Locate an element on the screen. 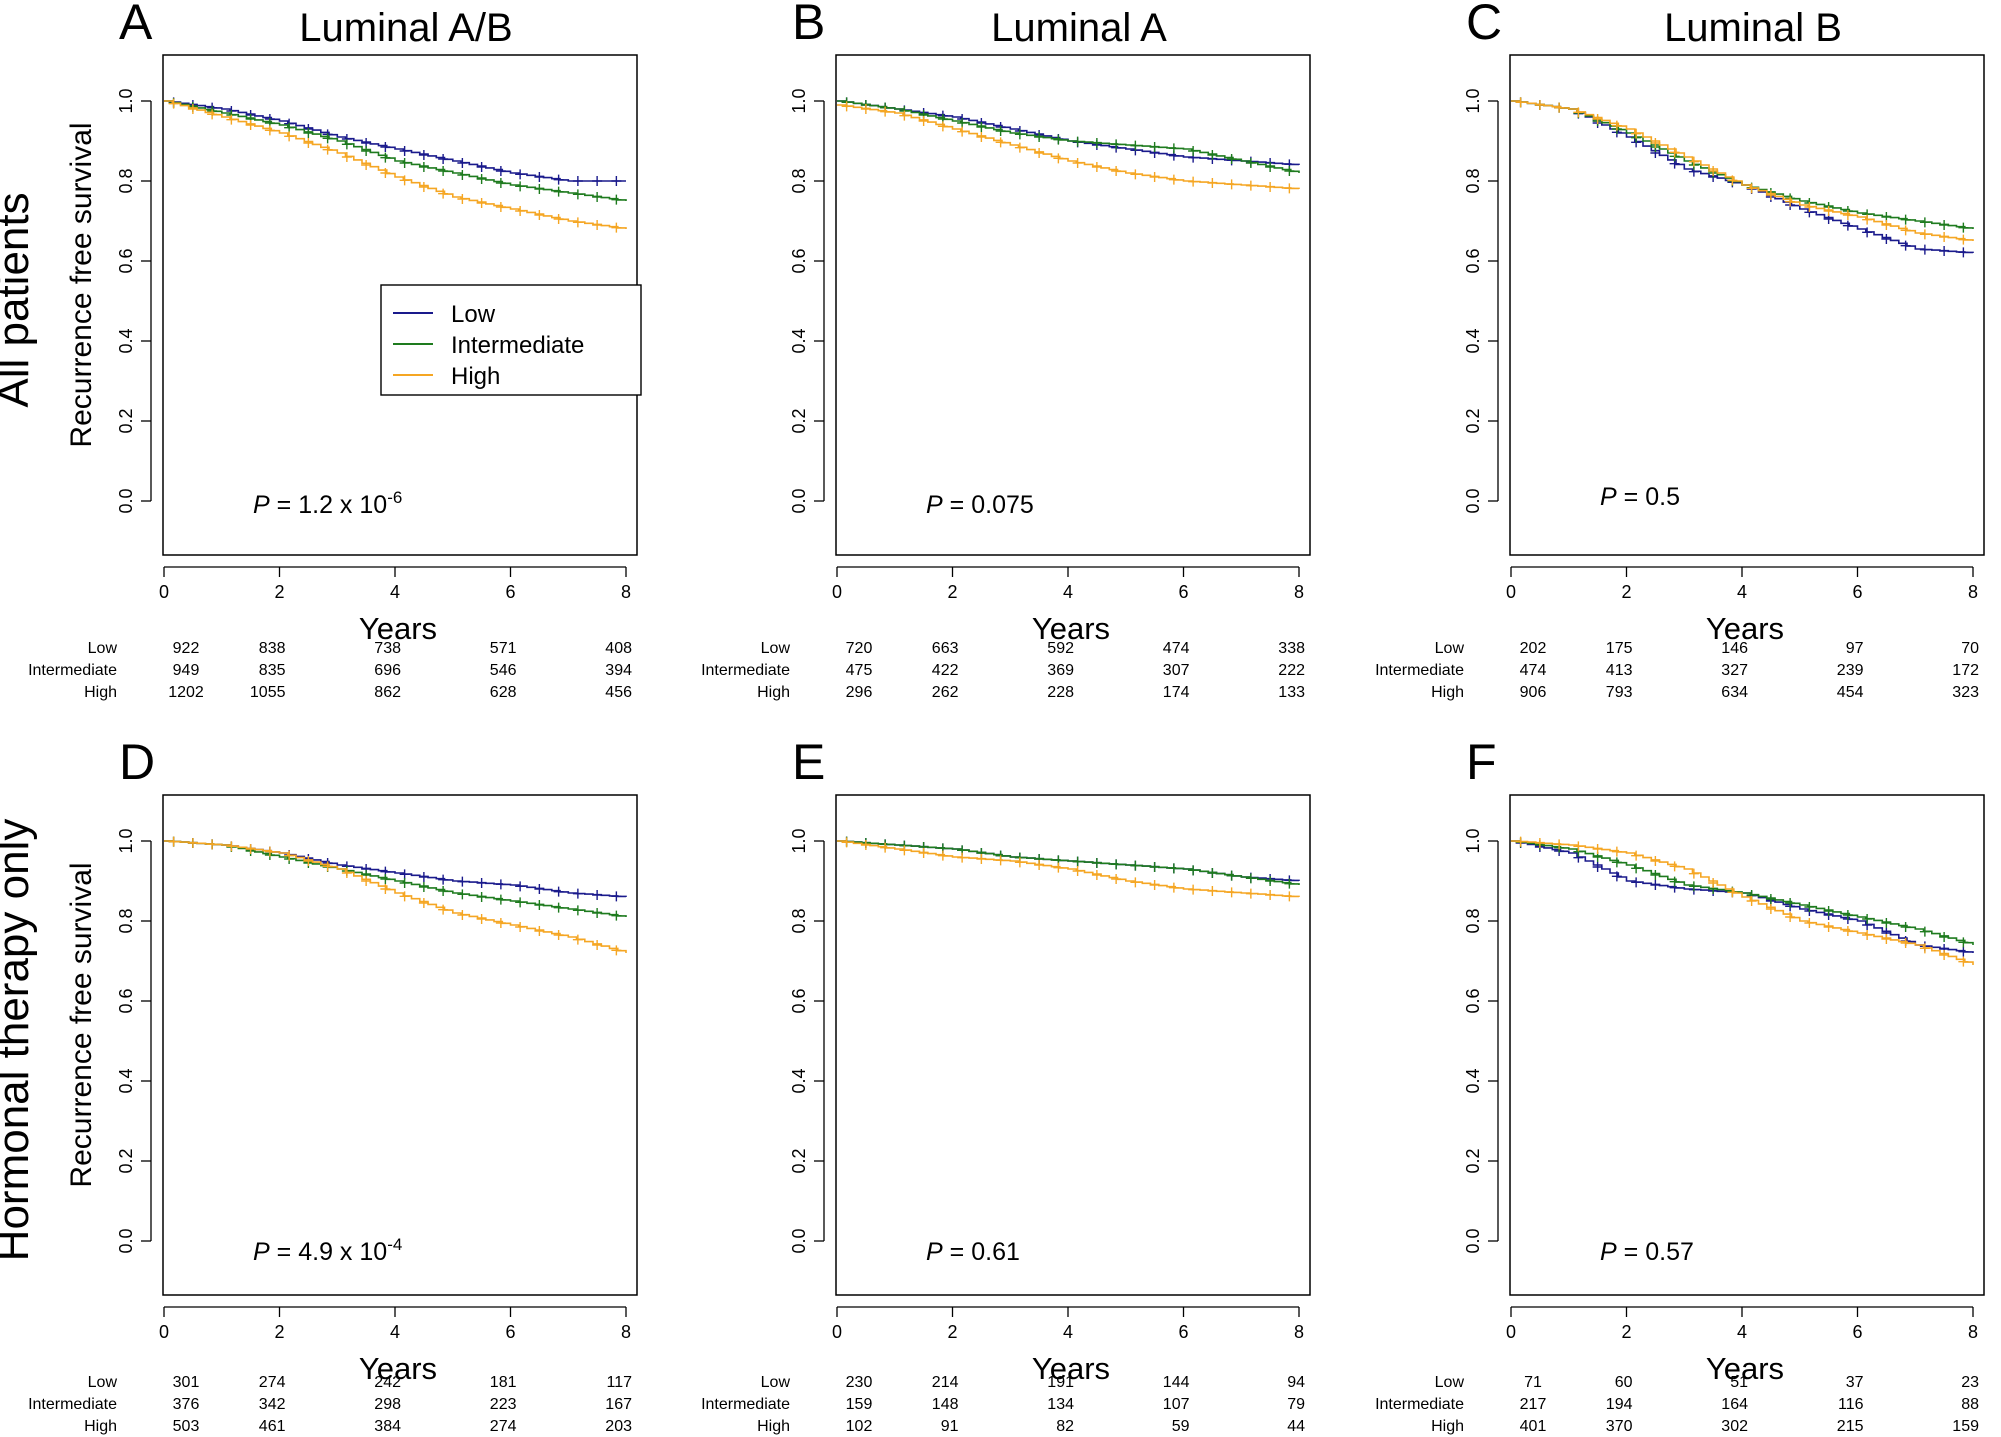 The height and width of the screenshot is (1437, 2001). risk-count-f-high-0: 401 is located at coordinates (1533, 1426).